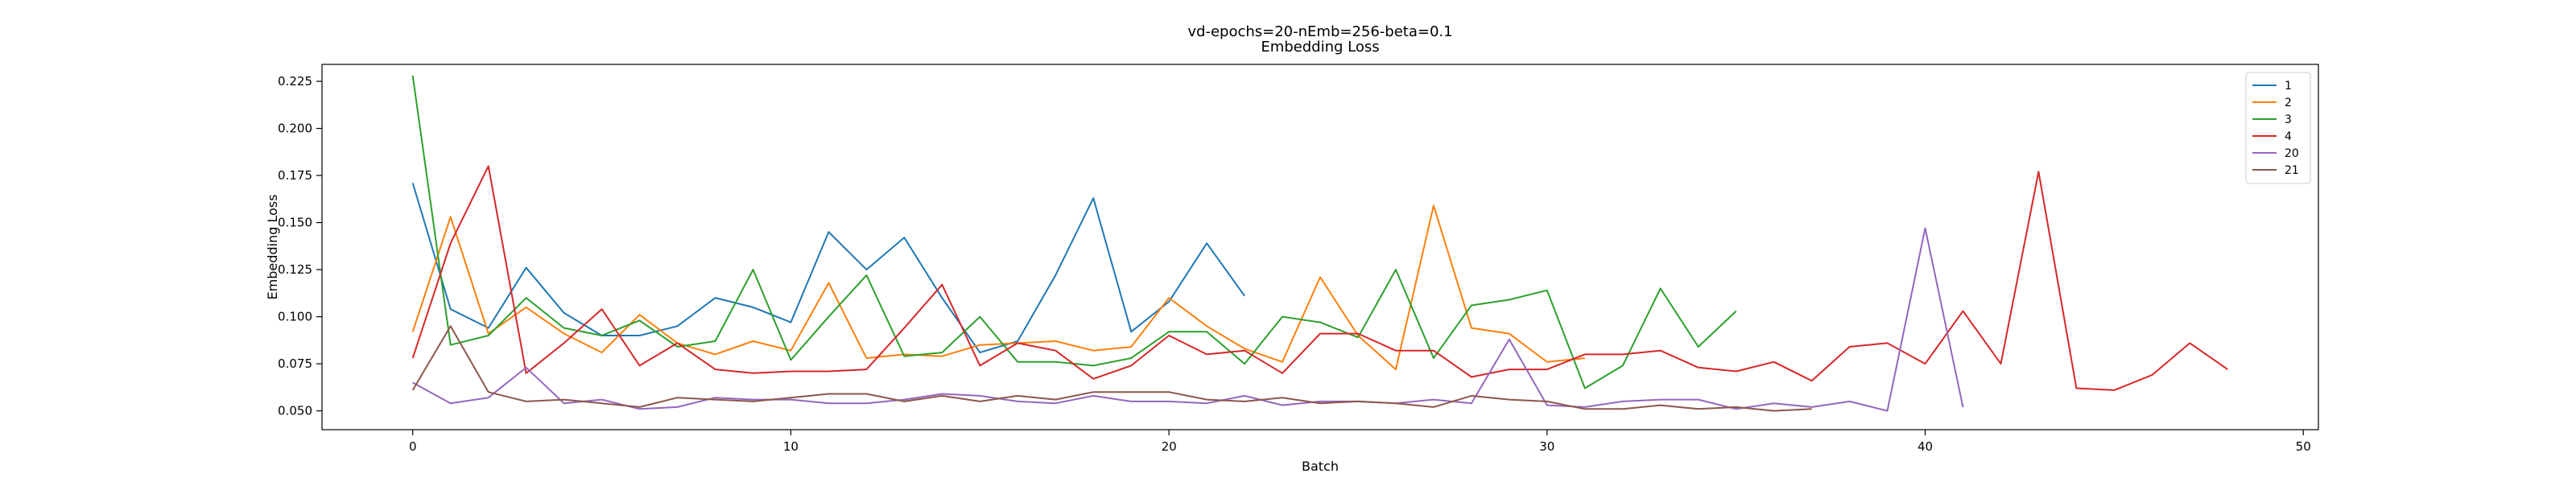 The width and height of the screenshot is (2576, 486). Describe the element at coordinates (295, 175) in the screenshot. I see `y-tick-label: 0.175` at that location.